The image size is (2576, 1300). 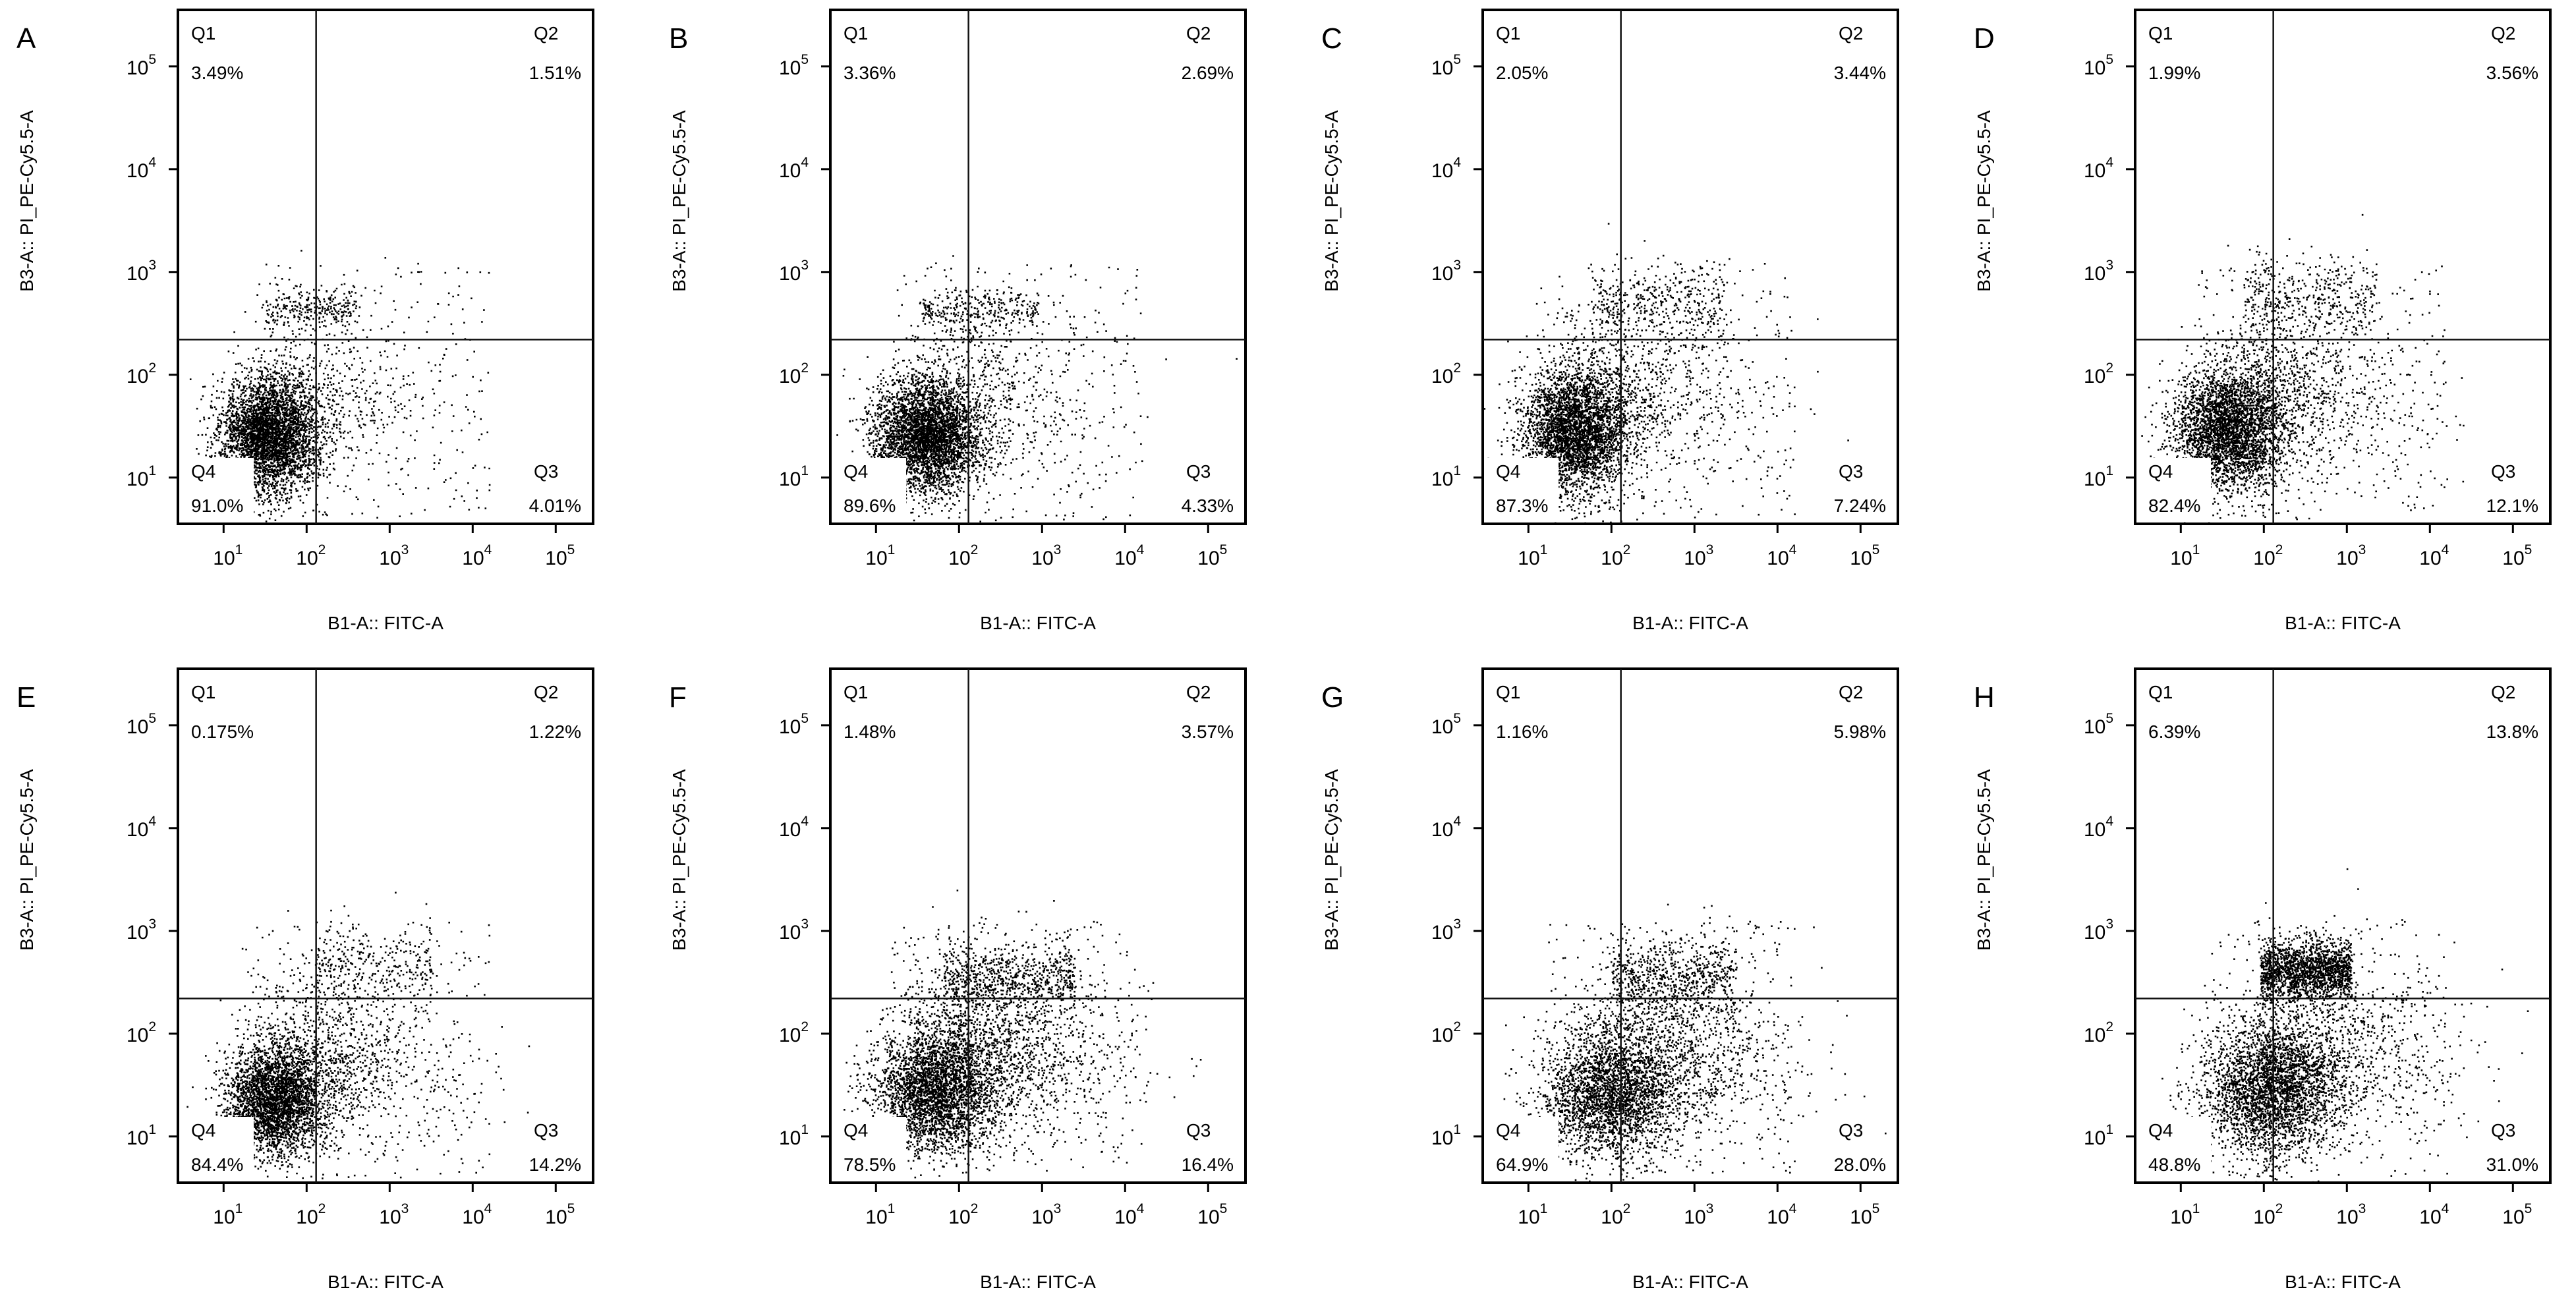 What do you see at coordinates (1522, 731) in the screenshot?
I see `quadrant-percent-q1: 1.16%` at bounding box center [1522, 731].